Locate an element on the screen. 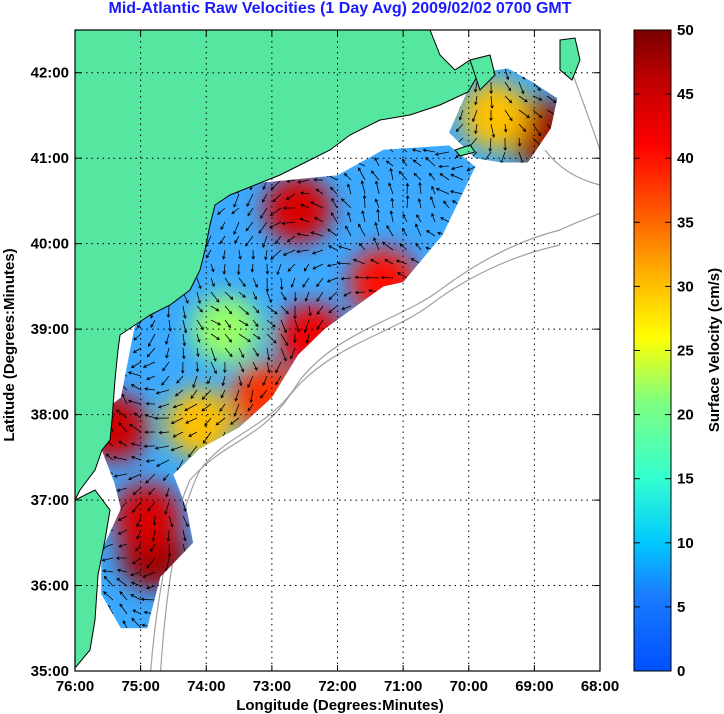  y-tick-label: 38:00 is located at coordinates (50, 415).